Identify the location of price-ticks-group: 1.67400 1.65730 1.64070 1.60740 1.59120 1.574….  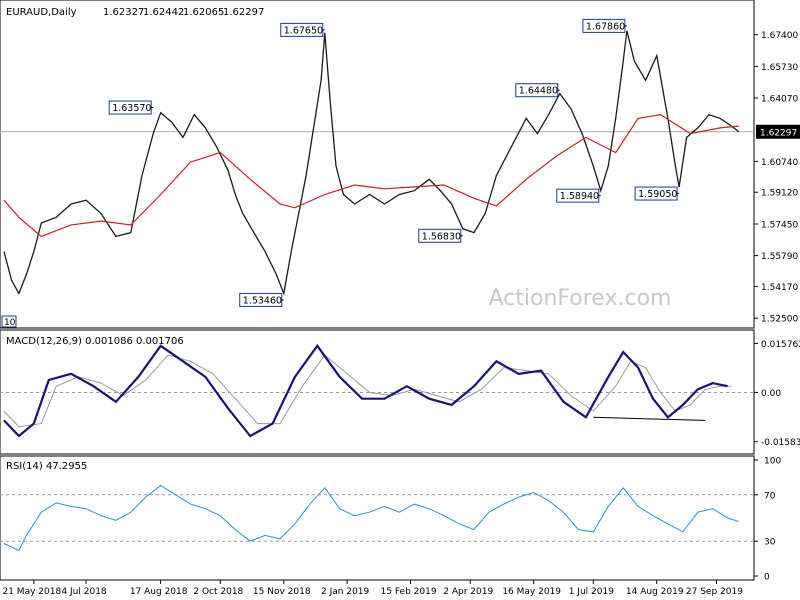
(777, 178).